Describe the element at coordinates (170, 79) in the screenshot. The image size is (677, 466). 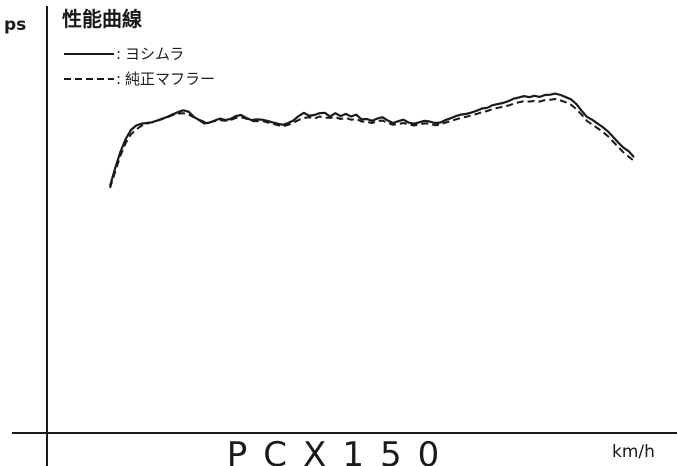
I see `legend-label-1: 純正マフラー` at that location.